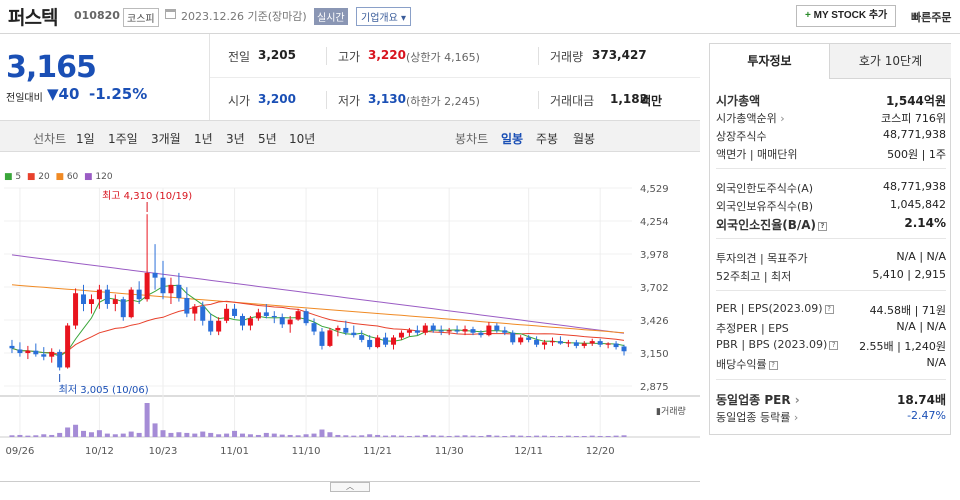 The height and width of the screenshot is (500, 960). I want to click on info-row-label-text: 시가총액순위, so click(746, 118).